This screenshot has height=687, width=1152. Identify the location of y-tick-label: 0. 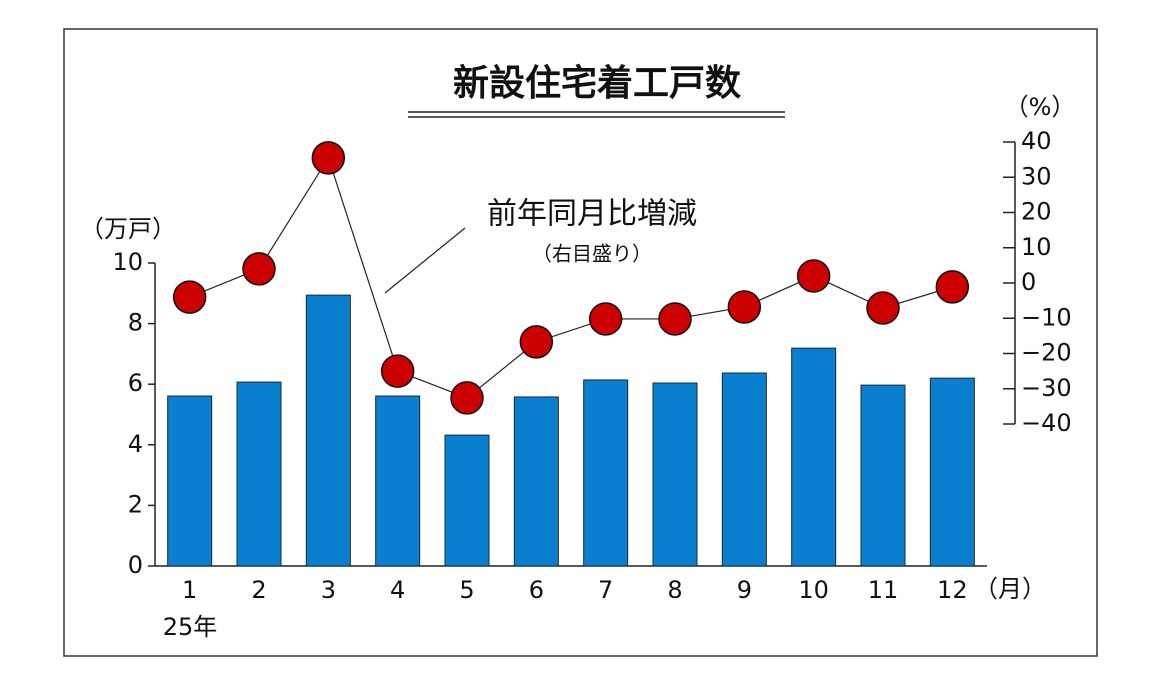
(135, 565).